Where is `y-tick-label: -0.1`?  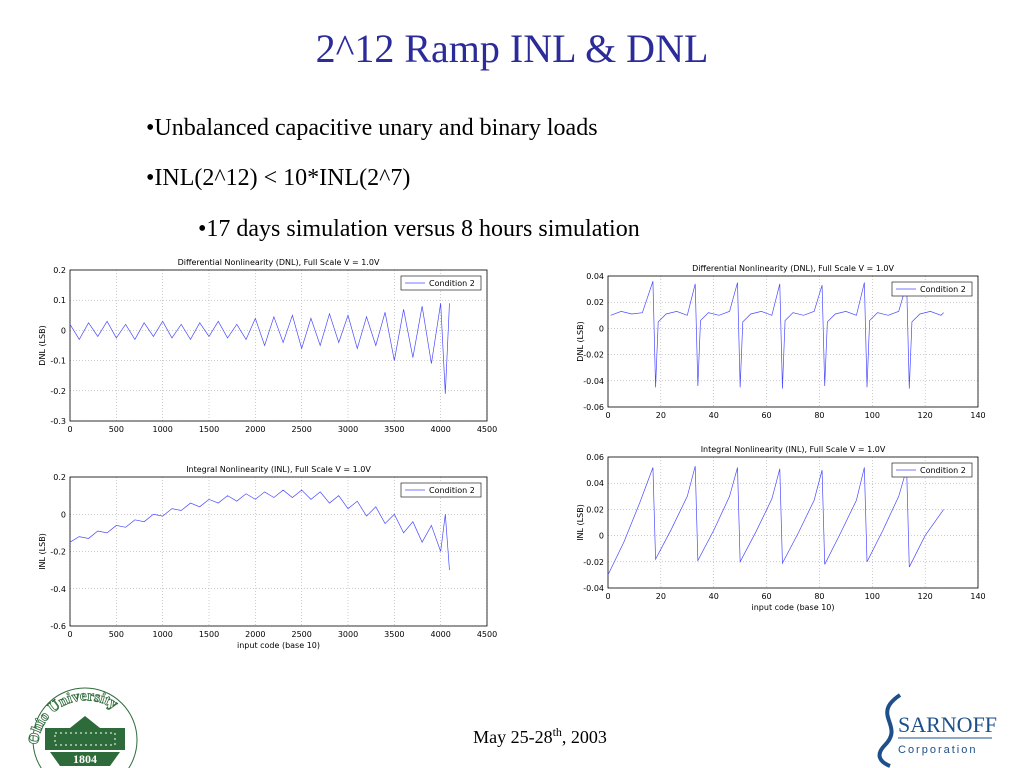
y-tick-label: -0.1 is located at coordinates (58, 361).